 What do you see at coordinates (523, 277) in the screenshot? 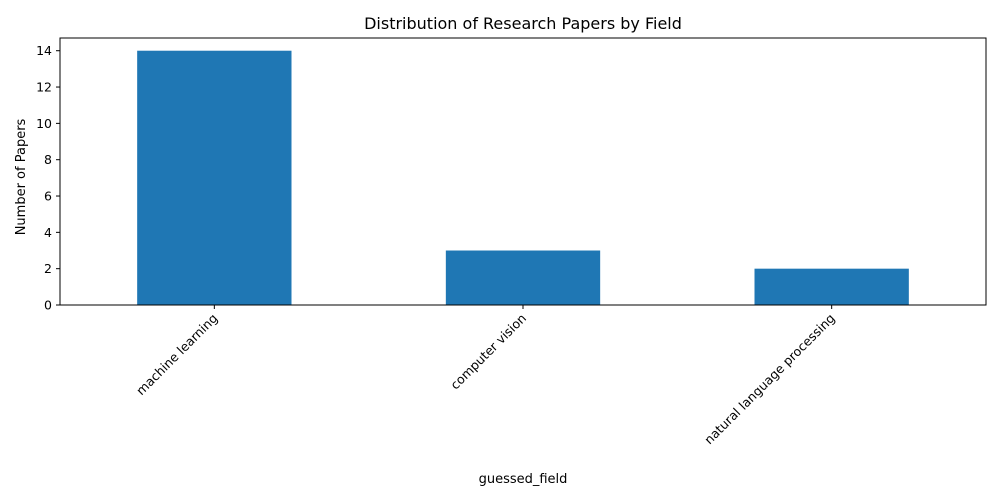
I see `bar-computer-vision` at bounding box center [523, 277].